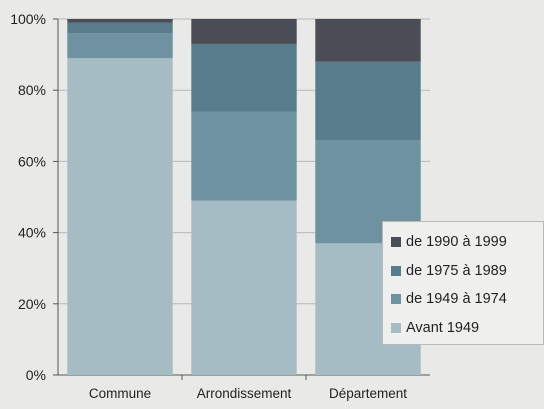  I want to click on legend-label: de 1975 à 1989, so click(456, 270).